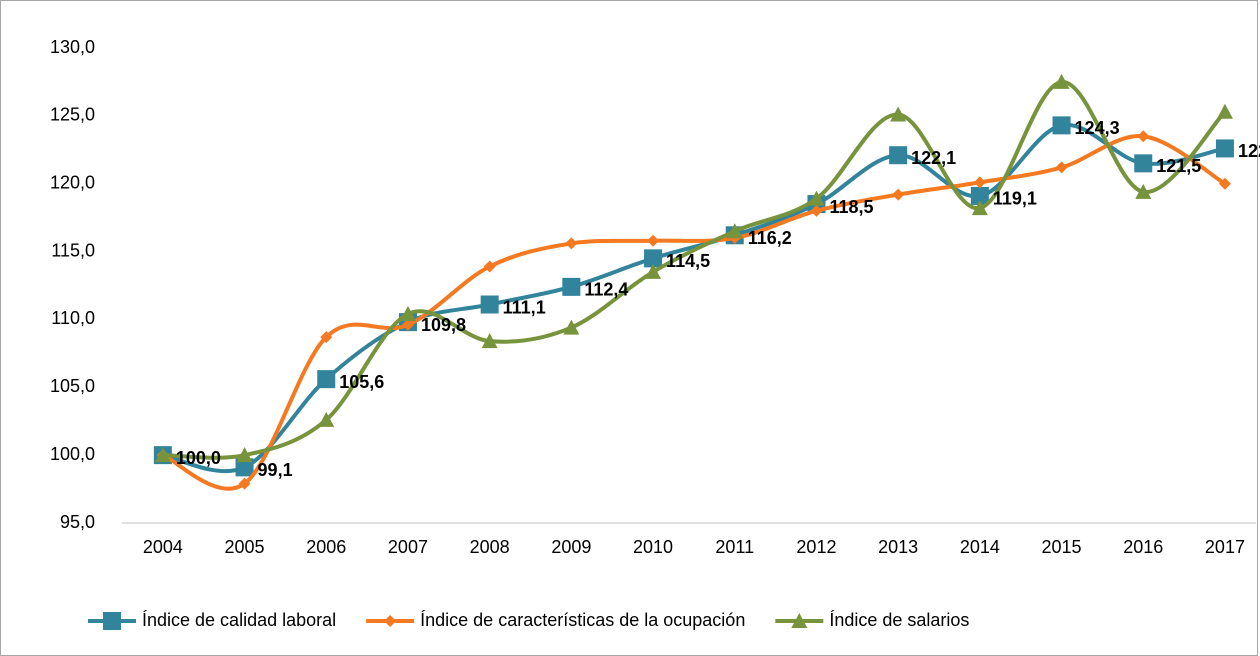 Image resolution: width=1260 pixels, height=656 pixels. Describe the element at coordinates (1062, 547) in the screenshot. I see `x-tick-label: 2015` at that location.